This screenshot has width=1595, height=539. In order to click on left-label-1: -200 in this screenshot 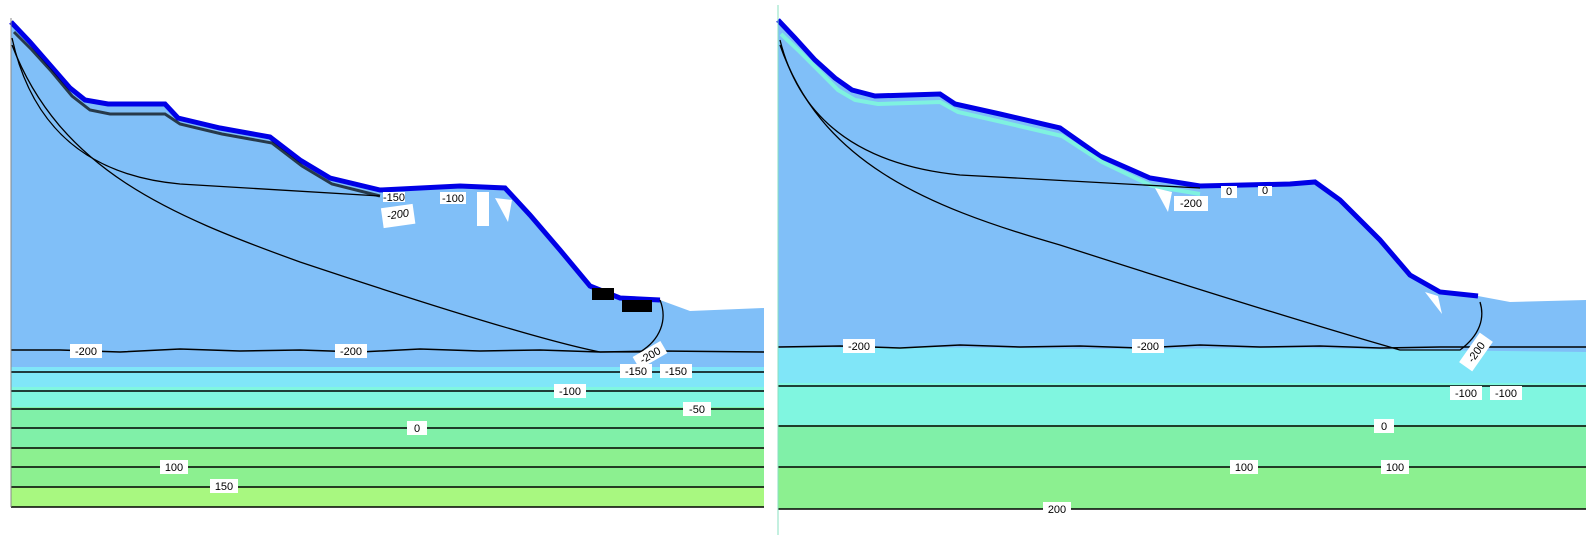, I will do `click(86, 351)`.